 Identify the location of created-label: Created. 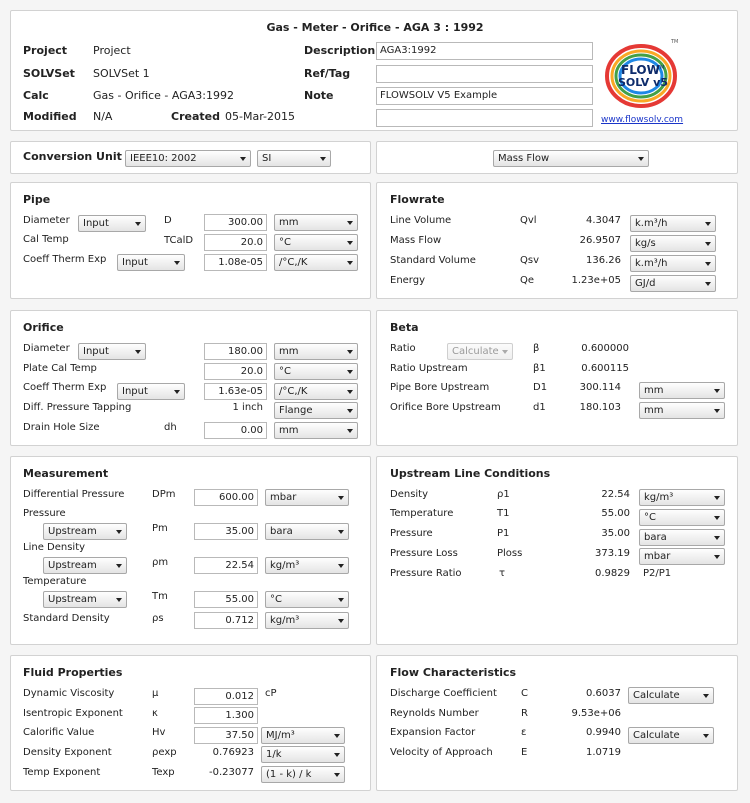
(195, 116).